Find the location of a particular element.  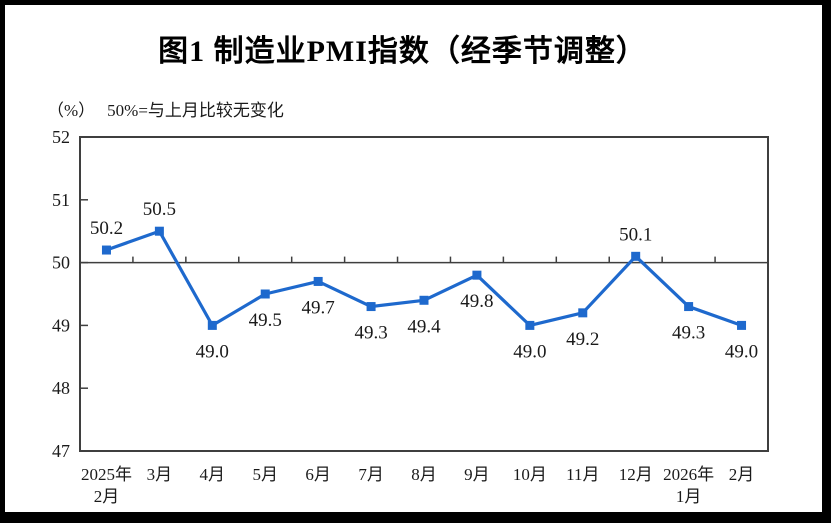

y-axis-label: 49 is located at coordinates (61, 325).